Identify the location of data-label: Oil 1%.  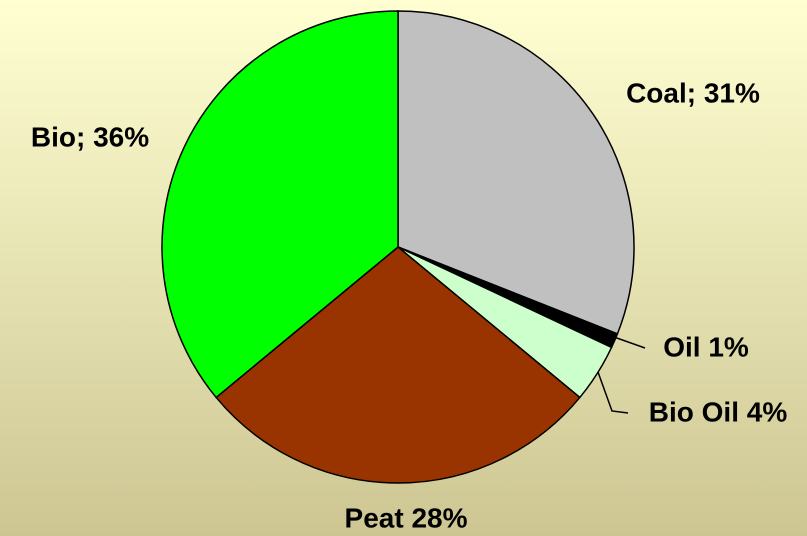
(706, 346).